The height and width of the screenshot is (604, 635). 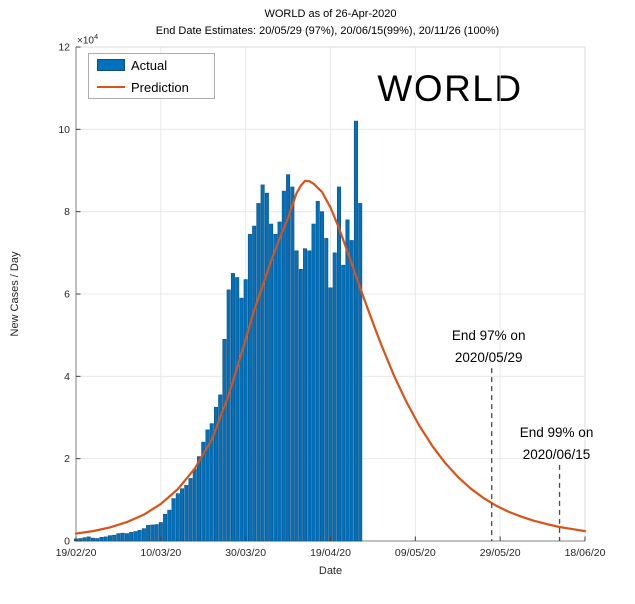 What do you see at coordinates (160, 553) in the screenshot?
I see `x-tick-label: 10/03/20` at bounding box center [160, 553].